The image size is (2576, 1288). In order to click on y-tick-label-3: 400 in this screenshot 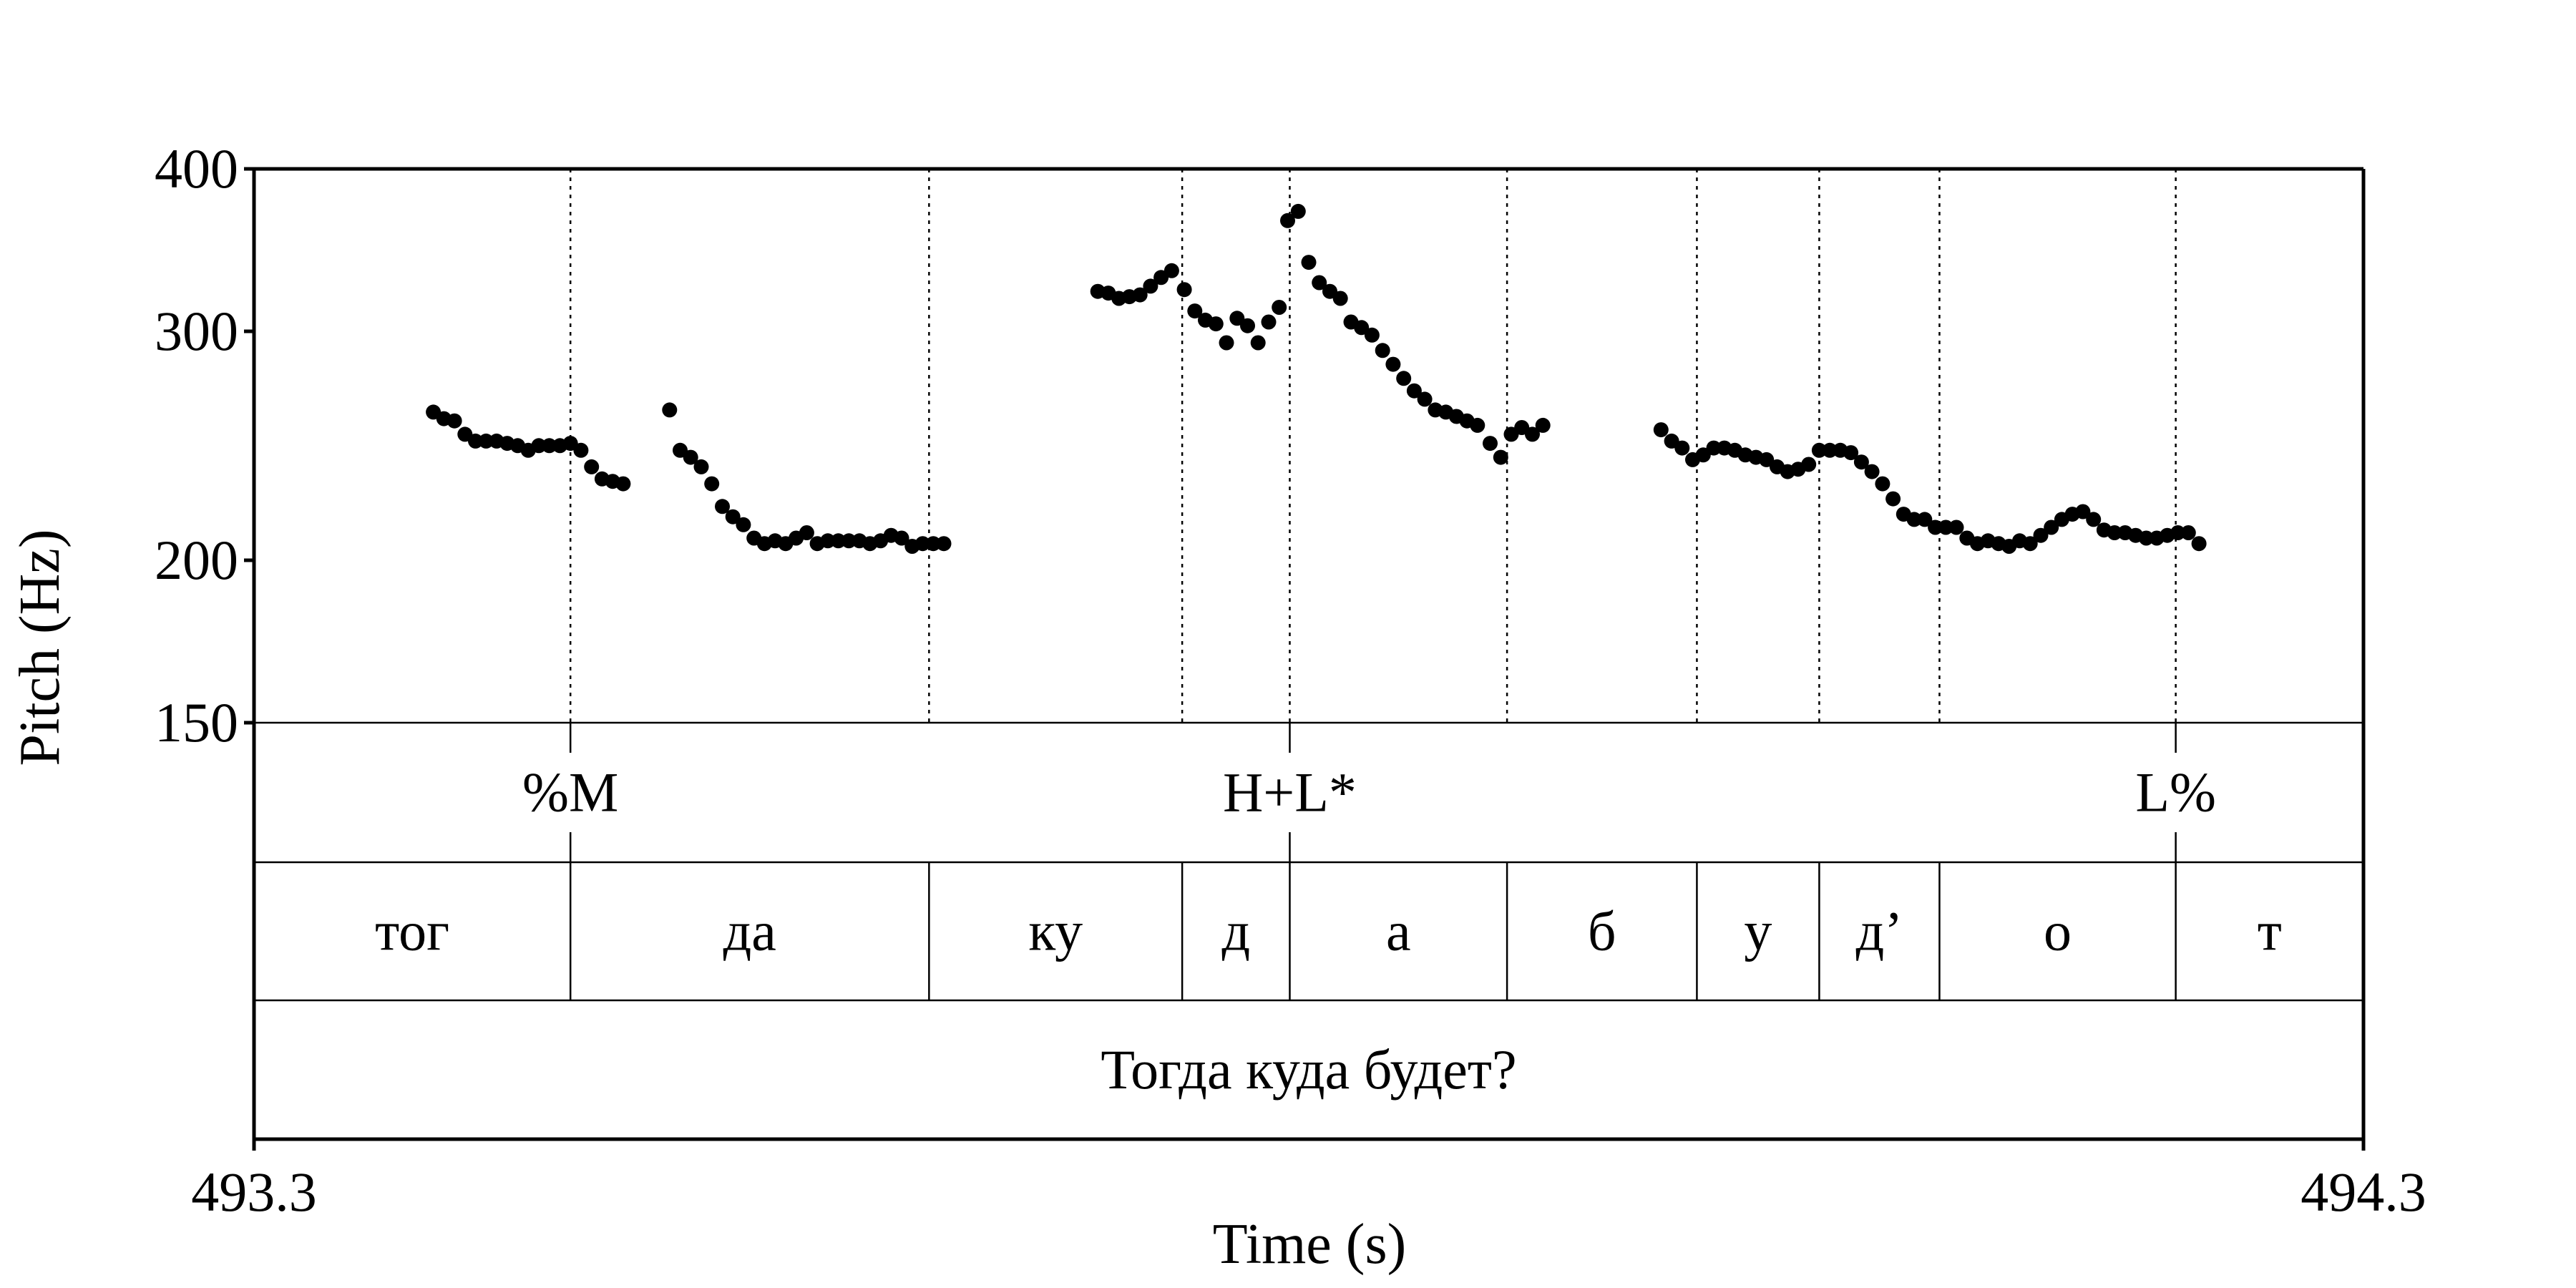, I will do `click(196, 168)`.